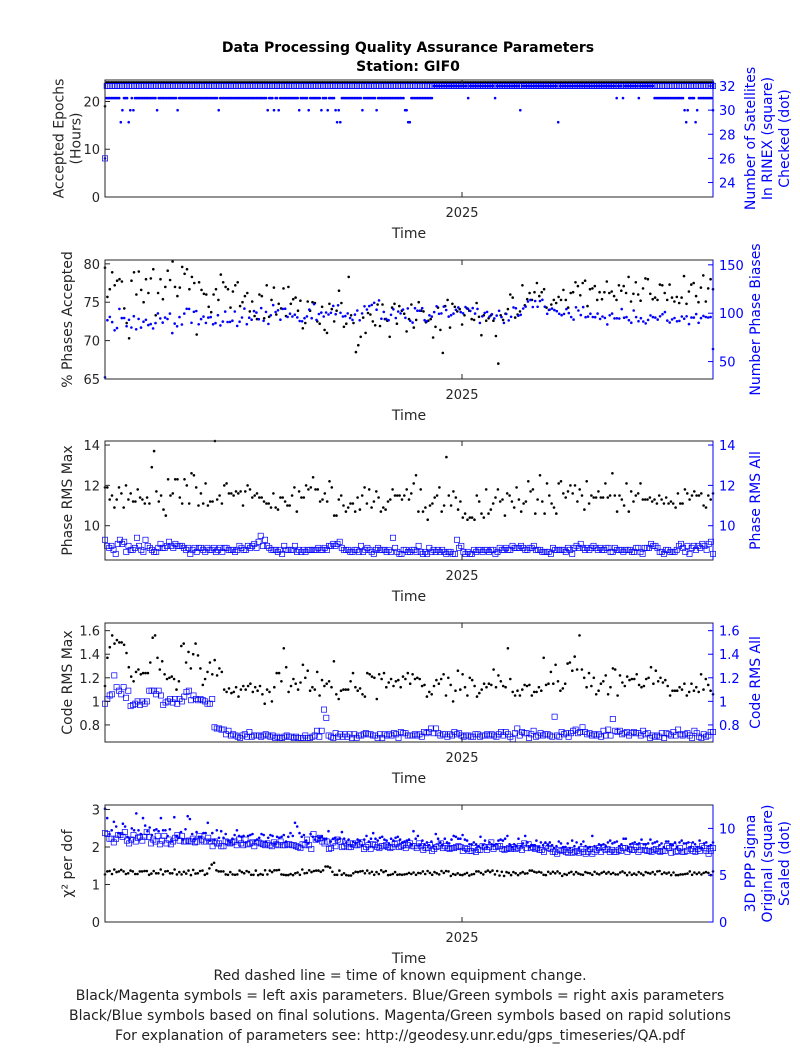 This screenshot has width=800, height=1050. Describe the element at coordinates (768, 138) in the screenshot. I see `right-axis-label: In RINEX (square)` at that location.